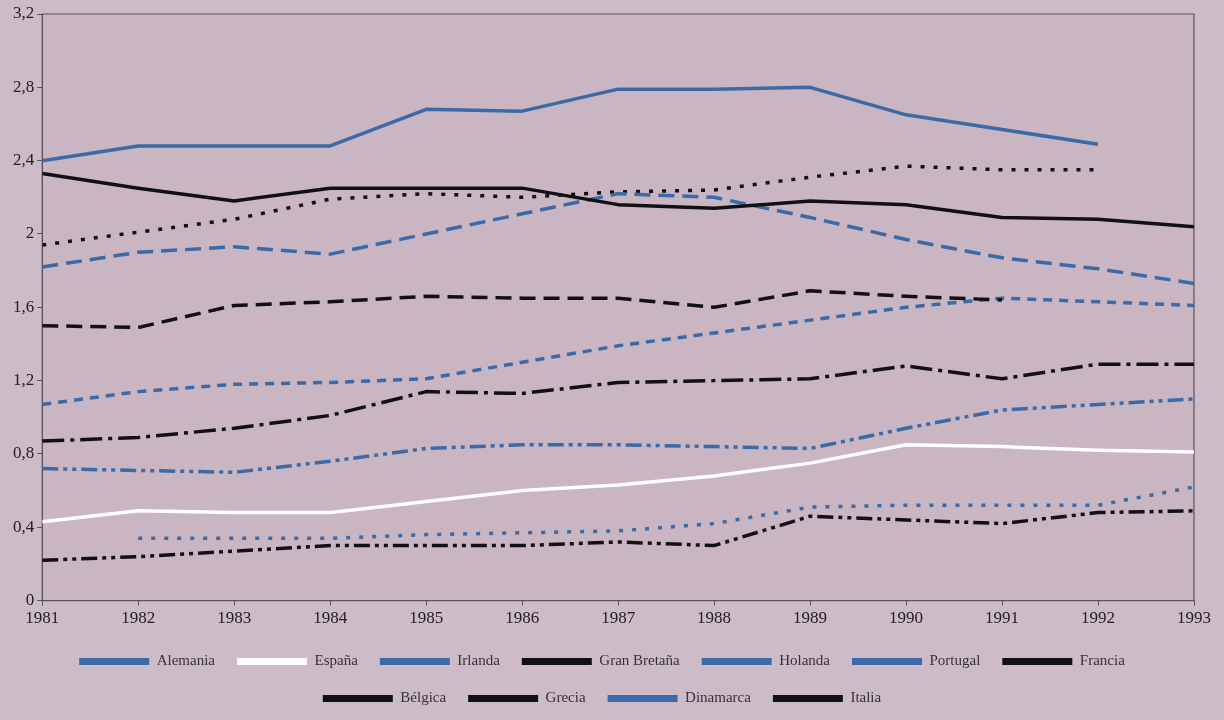 The image size is (1224, 720). What do you see at coordinates (1102, 660) in the screenshot?
I see `legend-label: Francia` at bounding box center [1102, 660].